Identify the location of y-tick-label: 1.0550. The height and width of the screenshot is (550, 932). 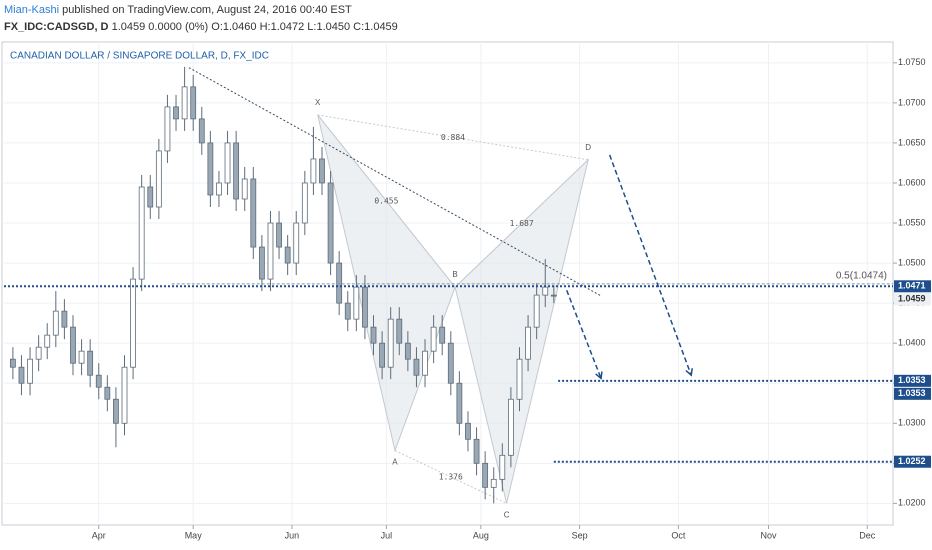
(912, 222).